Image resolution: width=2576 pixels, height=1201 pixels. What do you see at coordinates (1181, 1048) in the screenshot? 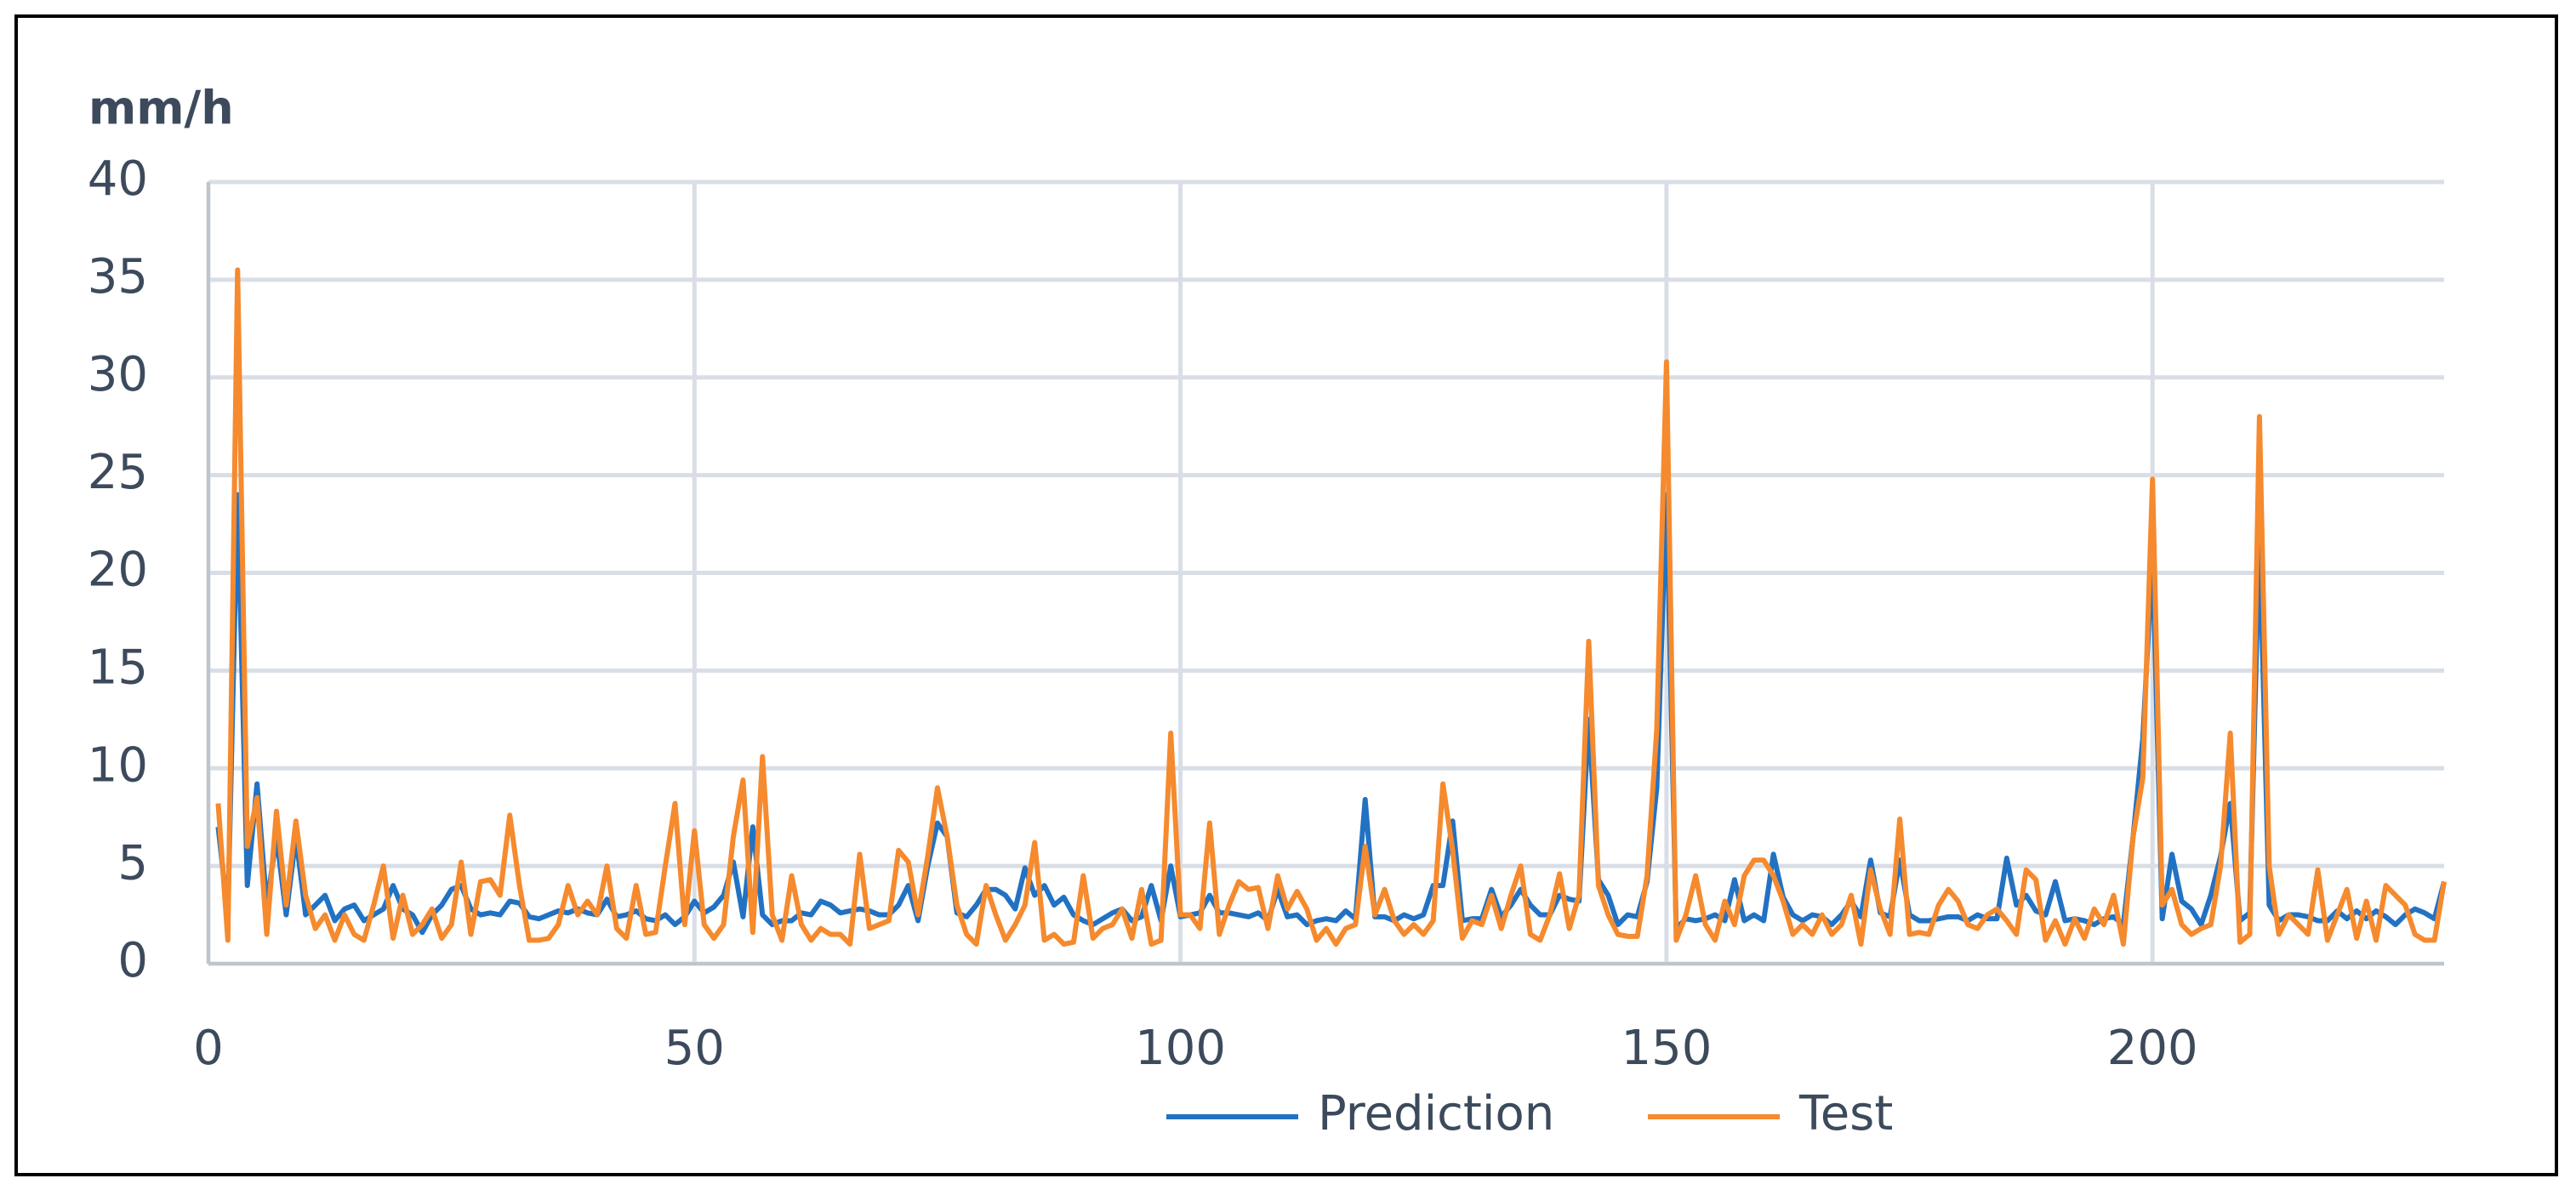
I see `x-tick-label: 100` at bounding box center [1181, 1048].